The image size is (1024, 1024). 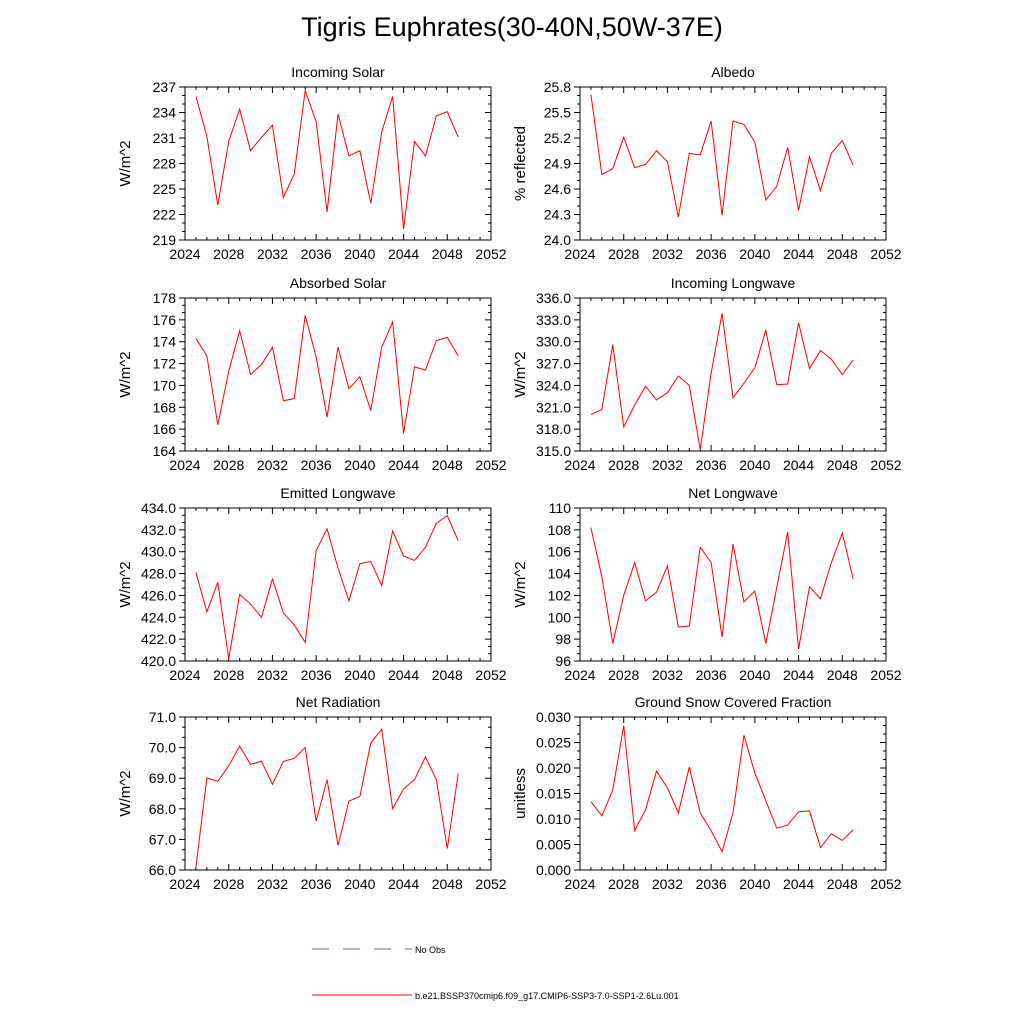 I want to click on y-tick-label: 420.0, so click(x=158, y=661).